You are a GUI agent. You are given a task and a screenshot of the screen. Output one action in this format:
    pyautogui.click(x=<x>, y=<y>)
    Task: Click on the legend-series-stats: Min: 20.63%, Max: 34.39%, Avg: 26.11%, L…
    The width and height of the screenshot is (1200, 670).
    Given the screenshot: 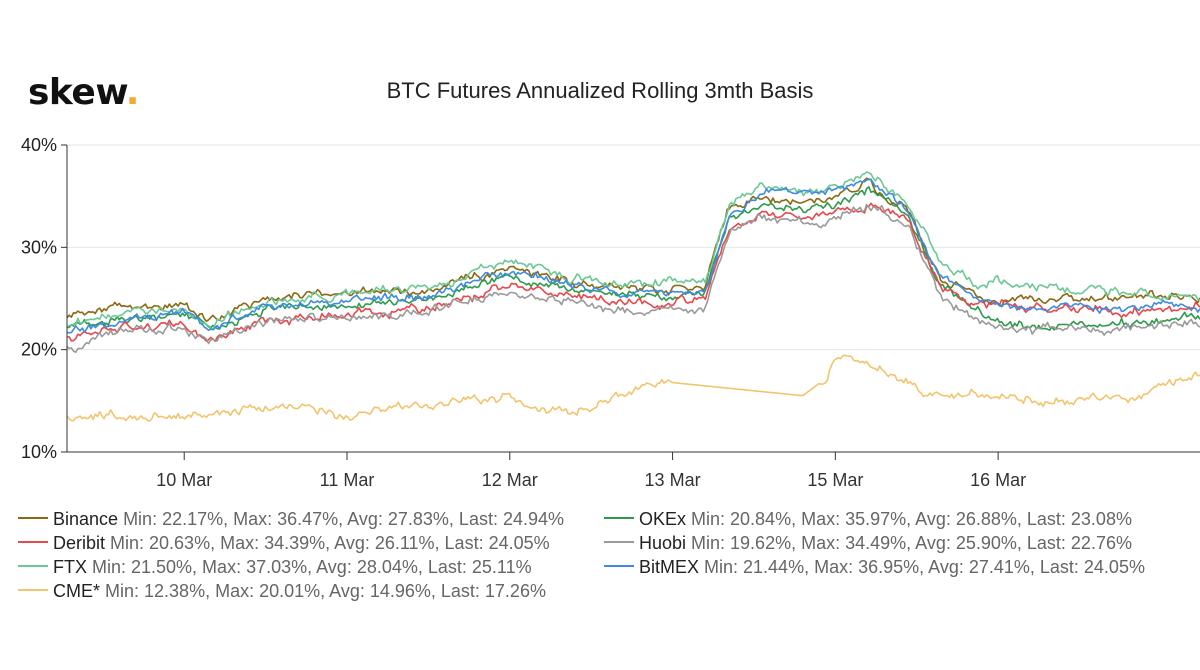 What is the action you would take?
    pyautogui.click(x=327, y=543)
    